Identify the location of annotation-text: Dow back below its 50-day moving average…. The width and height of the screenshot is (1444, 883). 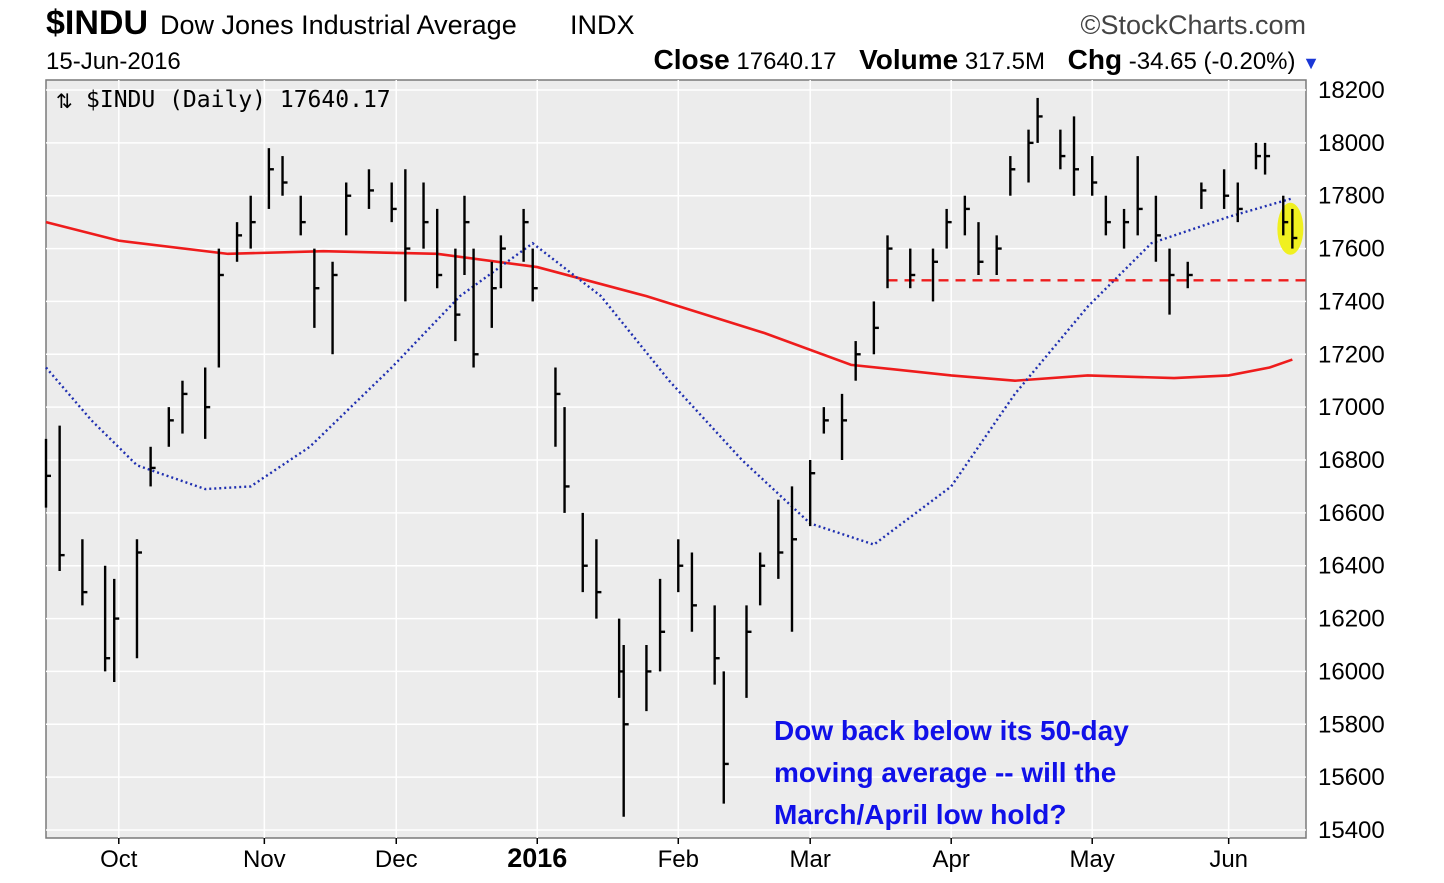
(951, 772).